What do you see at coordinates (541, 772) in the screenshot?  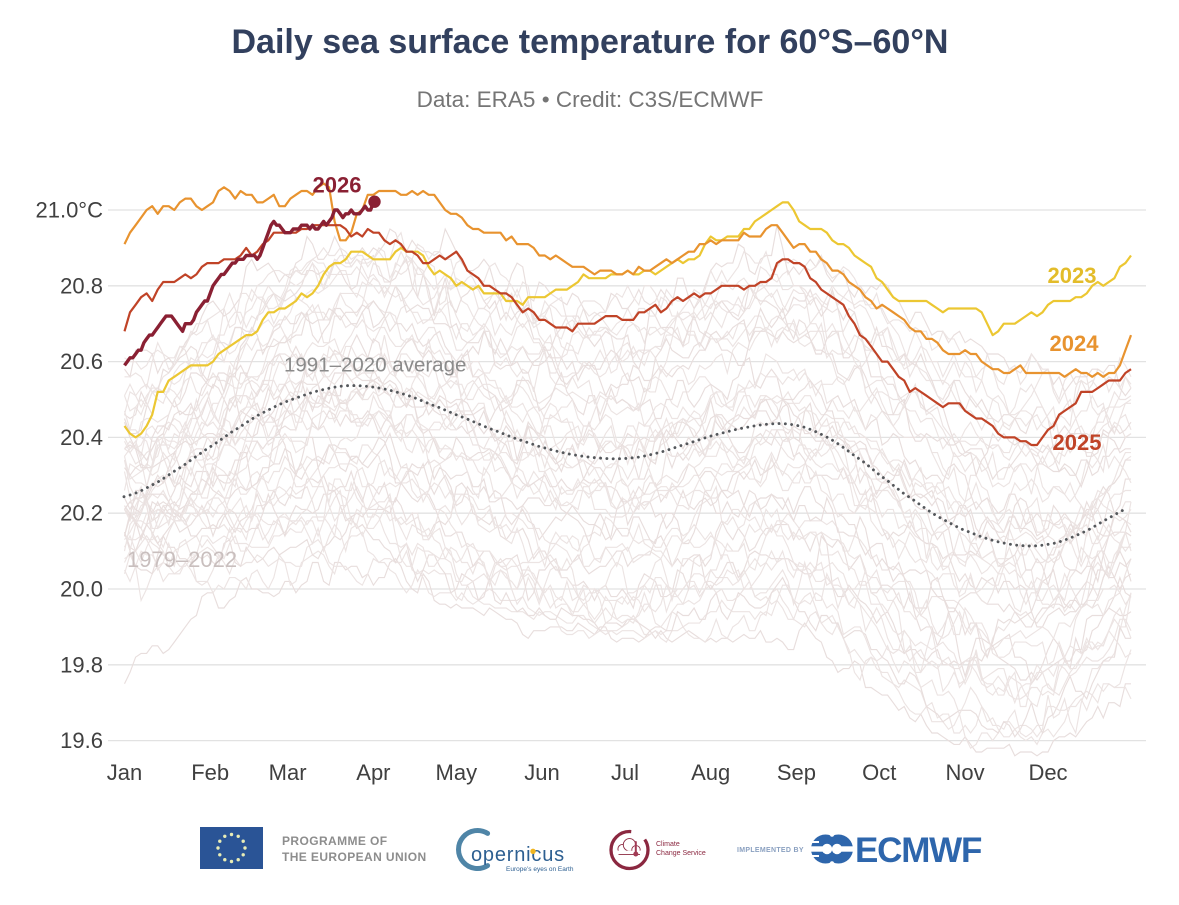 I see `svg-text: Jun` at bounding box center [541, 772].